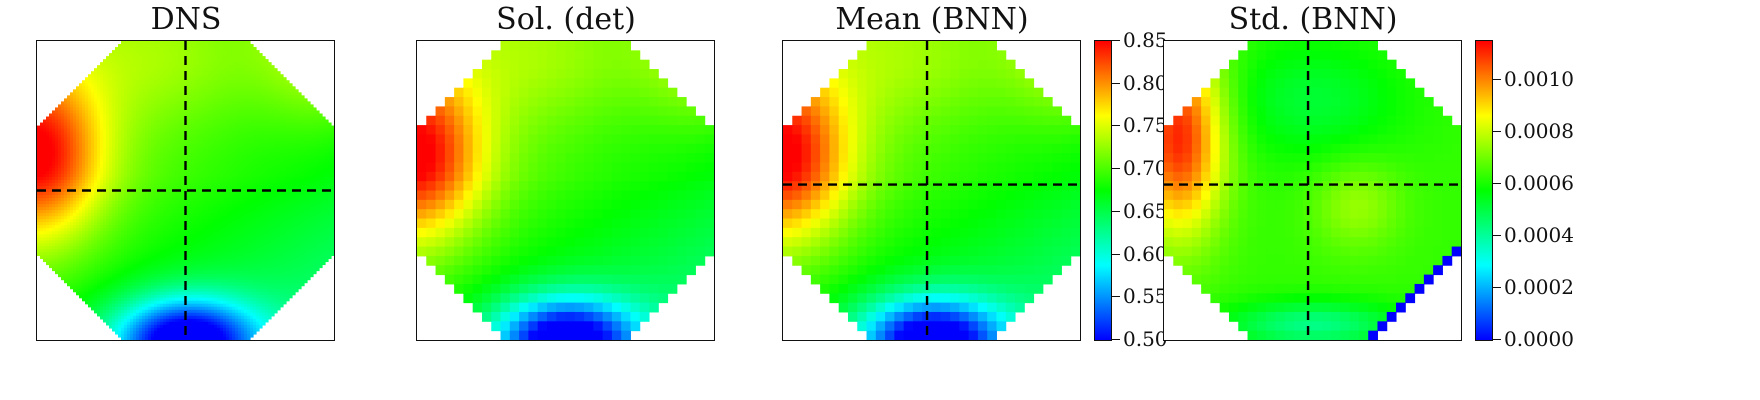  Describe the element at coordinates (185, 190) in the screenshot. I see `heatmap-cells` at that location.